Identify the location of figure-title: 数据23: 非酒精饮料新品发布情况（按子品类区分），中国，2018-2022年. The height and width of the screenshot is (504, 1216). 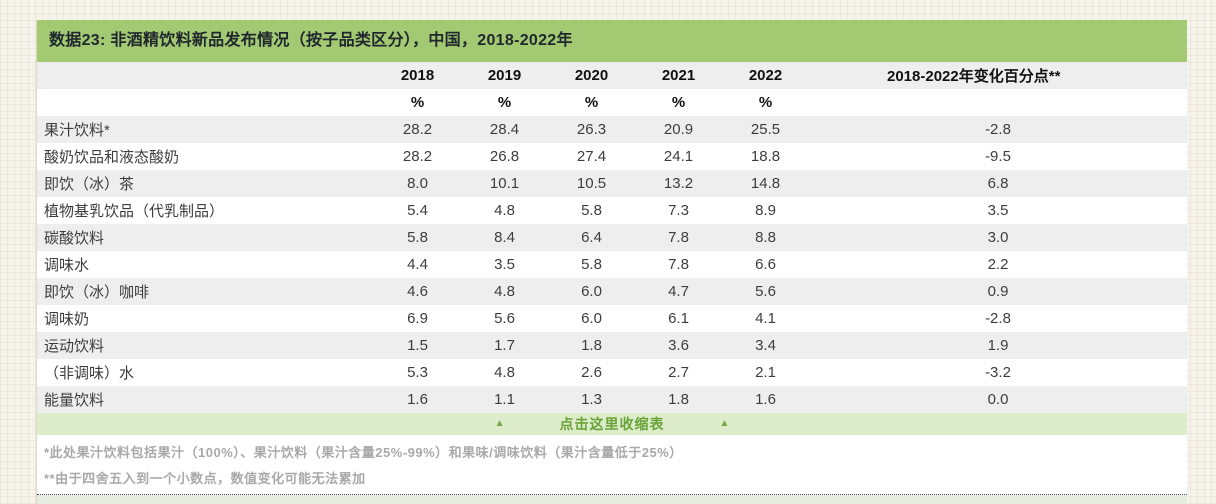
(612, 41).